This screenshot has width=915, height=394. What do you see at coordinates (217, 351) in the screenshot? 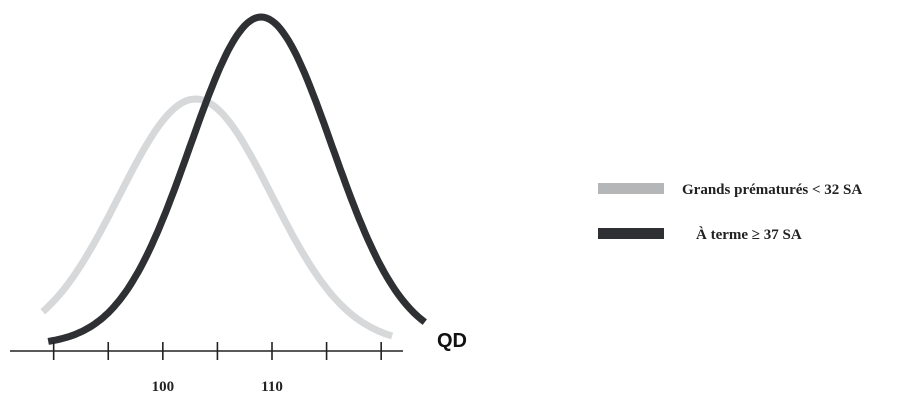
I see `x-axis-ticks` at bounding box center [217, 351].